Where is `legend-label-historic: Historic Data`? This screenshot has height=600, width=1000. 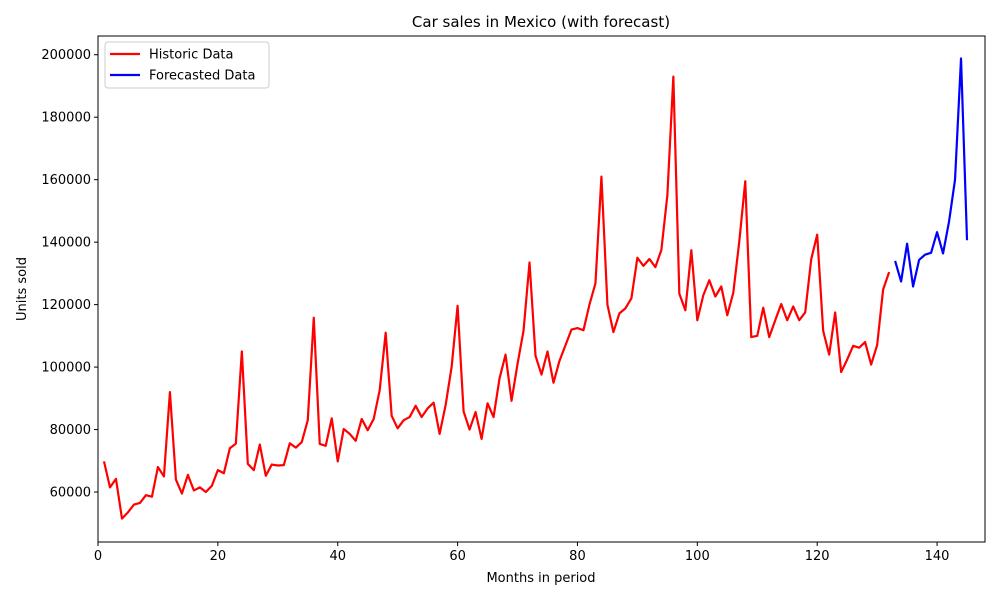
legend-label-historic: Historic Data is located at coordinates (191, 55).